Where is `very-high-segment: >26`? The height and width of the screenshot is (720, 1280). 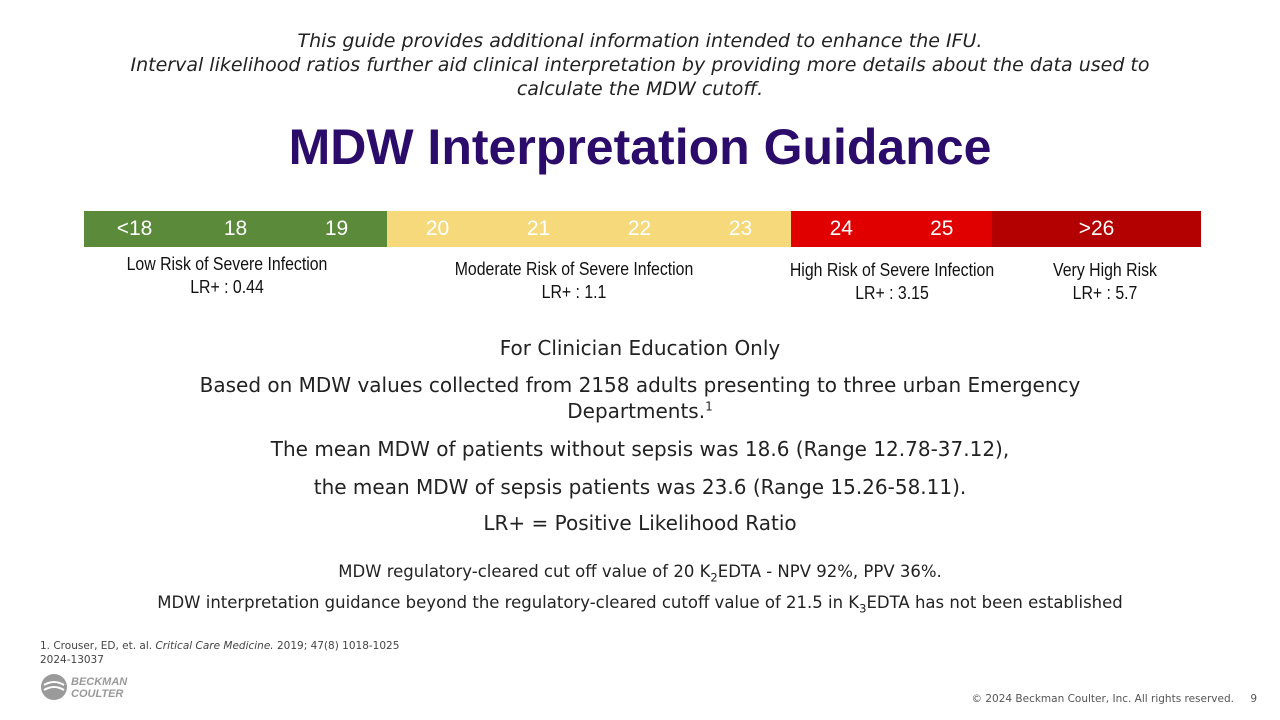
very-high-segment: >26 is located at coordinates (1096, 229).